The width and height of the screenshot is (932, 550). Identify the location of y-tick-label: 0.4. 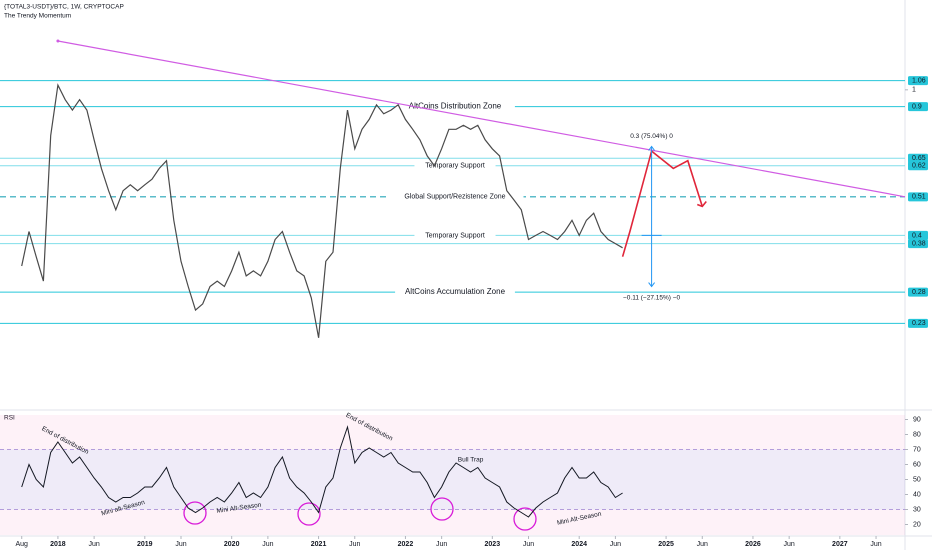
(917, 235).